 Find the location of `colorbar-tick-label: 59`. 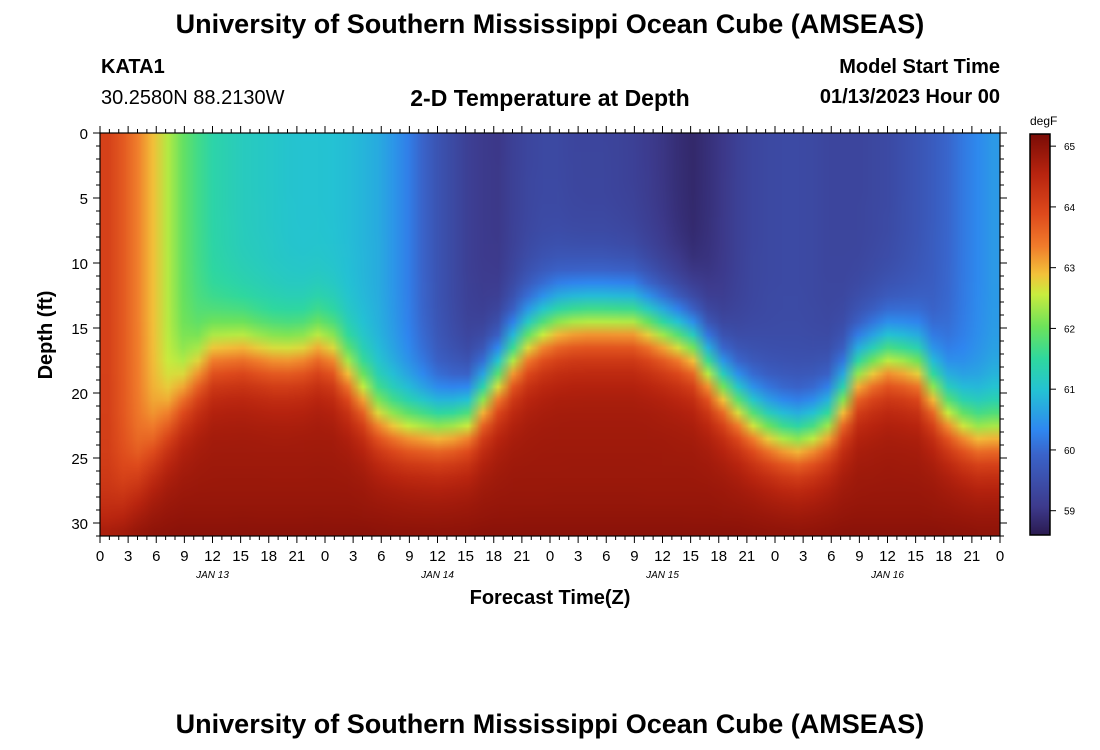

colorbar-tick-label: 59 is located at coordinates (1070, 512).